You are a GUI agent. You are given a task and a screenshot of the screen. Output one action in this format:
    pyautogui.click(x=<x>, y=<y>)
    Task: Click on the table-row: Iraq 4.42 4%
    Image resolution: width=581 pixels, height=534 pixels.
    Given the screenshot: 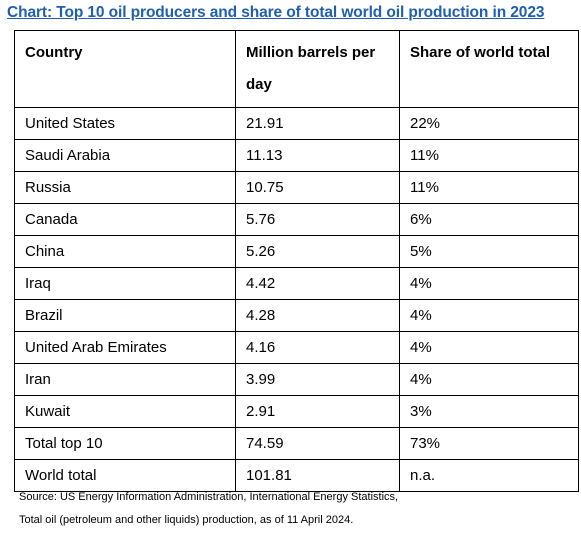 What is the action you would take?
    pyautogui.click(x=296, y=283)
    